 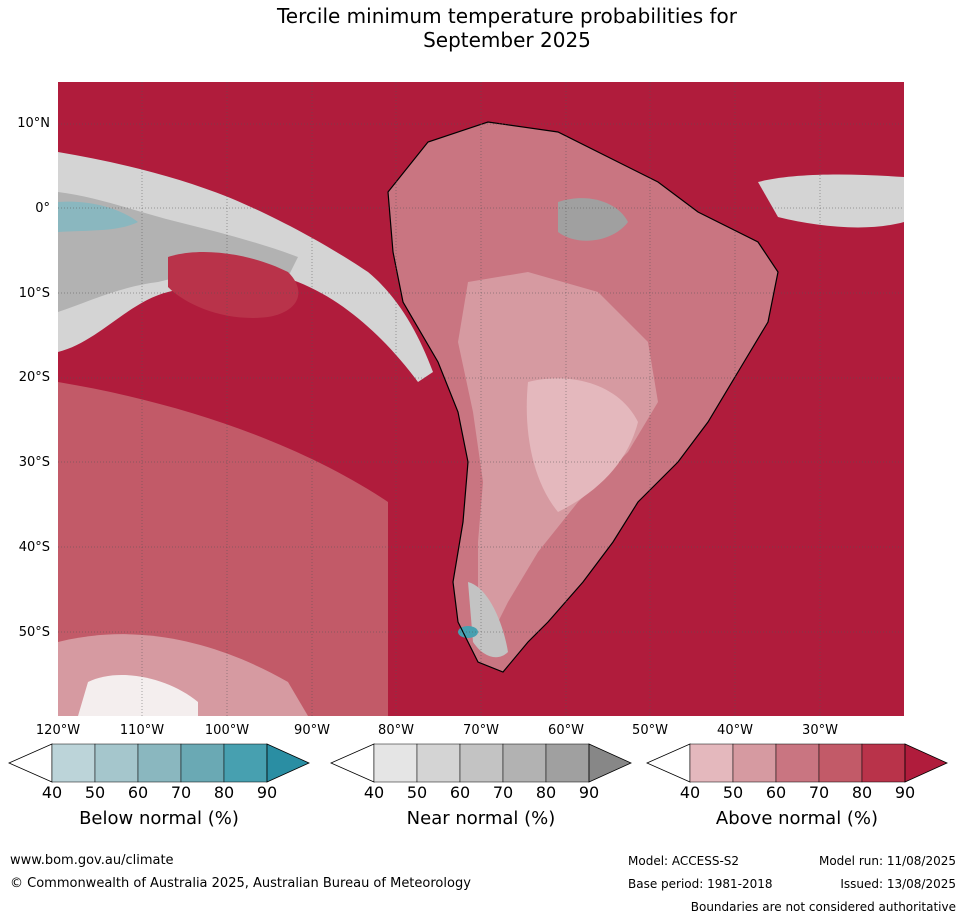 I want to click on lat-label: 30°S, so click(x=34, y=462).